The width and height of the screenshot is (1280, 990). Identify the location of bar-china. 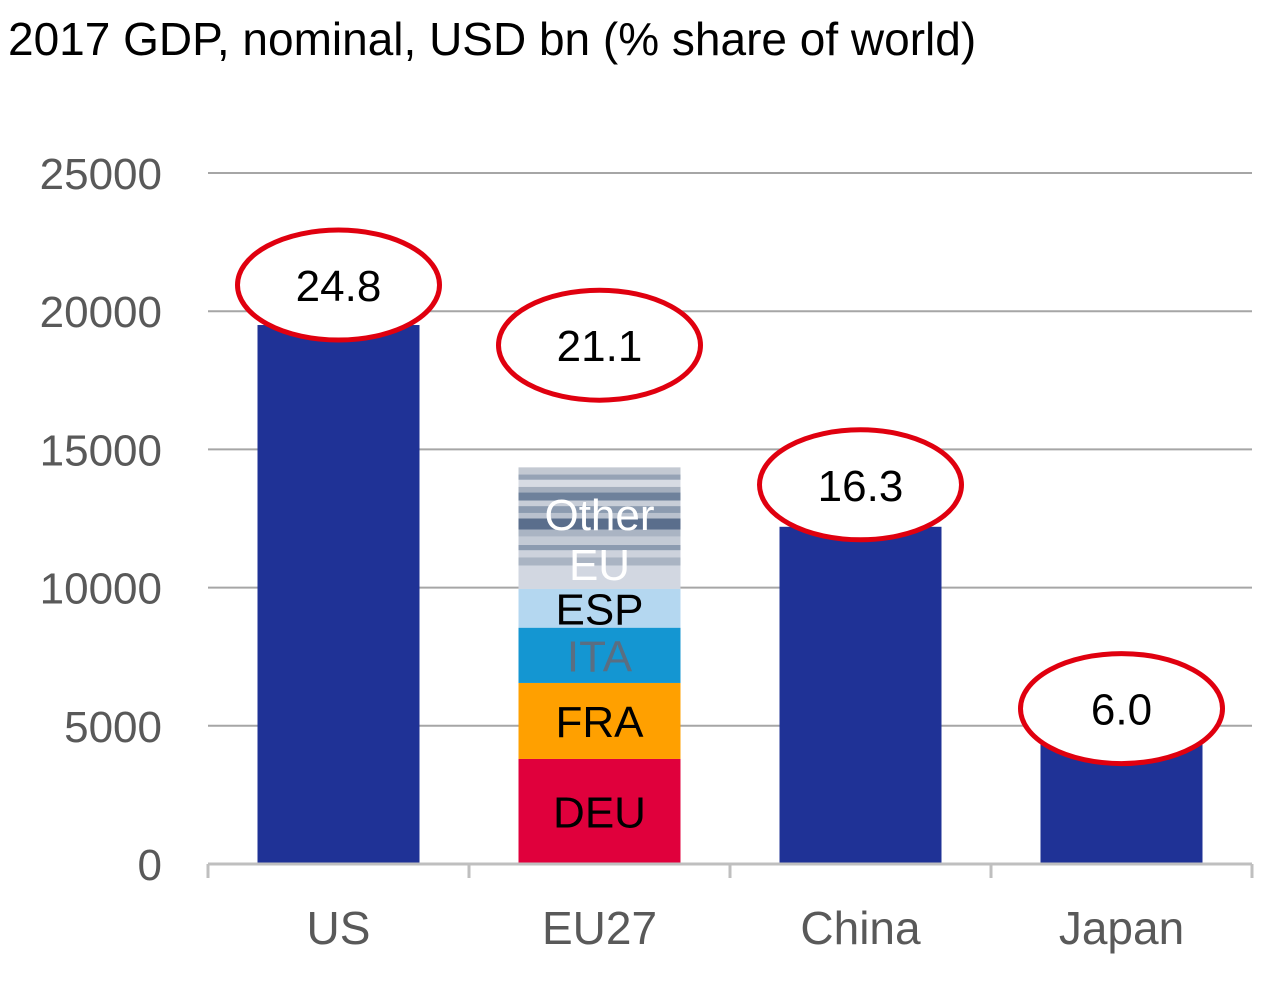
(860, 695).